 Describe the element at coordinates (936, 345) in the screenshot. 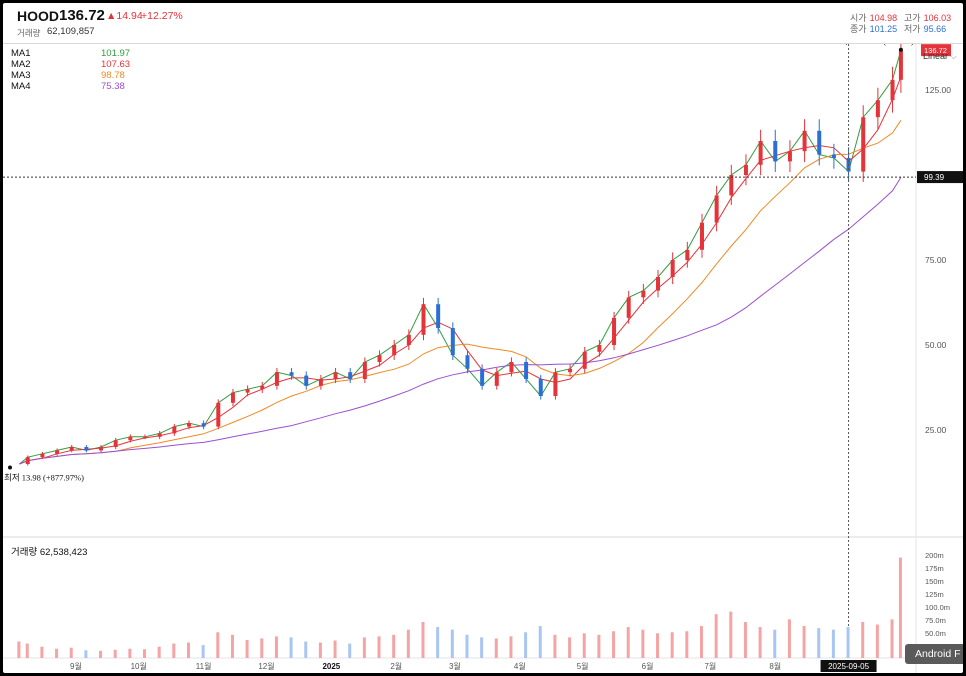

I see `y-tick-label: 50.00` at that location.